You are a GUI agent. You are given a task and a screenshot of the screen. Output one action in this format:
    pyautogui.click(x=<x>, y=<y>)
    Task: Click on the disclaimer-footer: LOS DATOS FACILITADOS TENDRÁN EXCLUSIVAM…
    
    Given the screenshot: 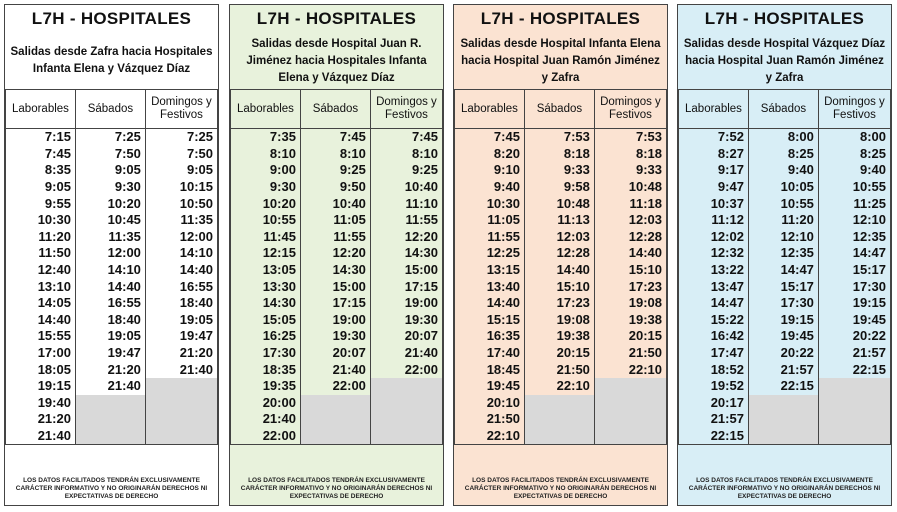 What is the action you would take?
    pyautogui.click(x=560, y=488)
    